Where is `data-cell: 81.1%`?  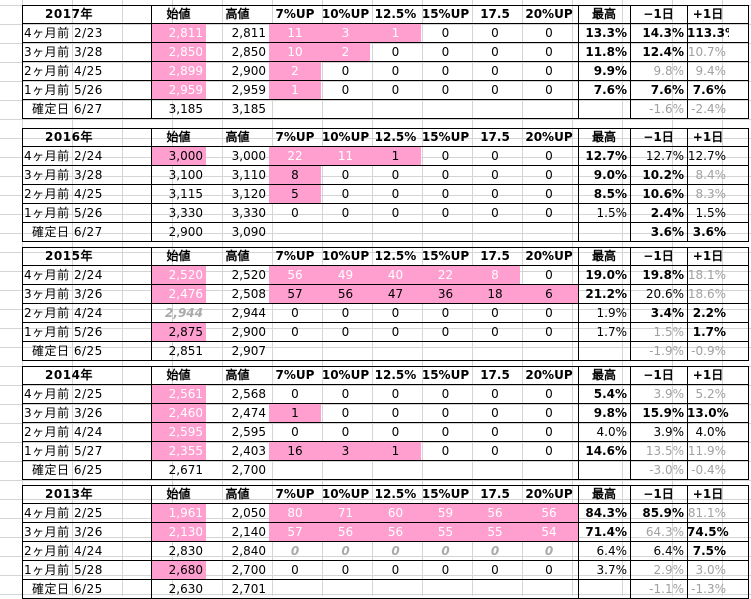 data-cell: 81.1% is located at coordinates (706, 513).